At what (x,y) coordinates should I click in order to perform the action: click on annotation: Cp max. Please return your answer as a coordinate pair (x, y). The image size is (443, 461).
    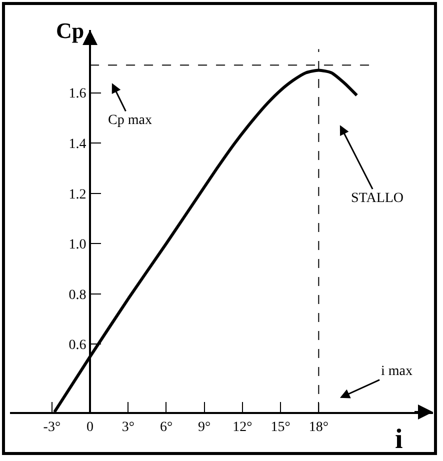
    Looking at the image, I should click on (130, 120).